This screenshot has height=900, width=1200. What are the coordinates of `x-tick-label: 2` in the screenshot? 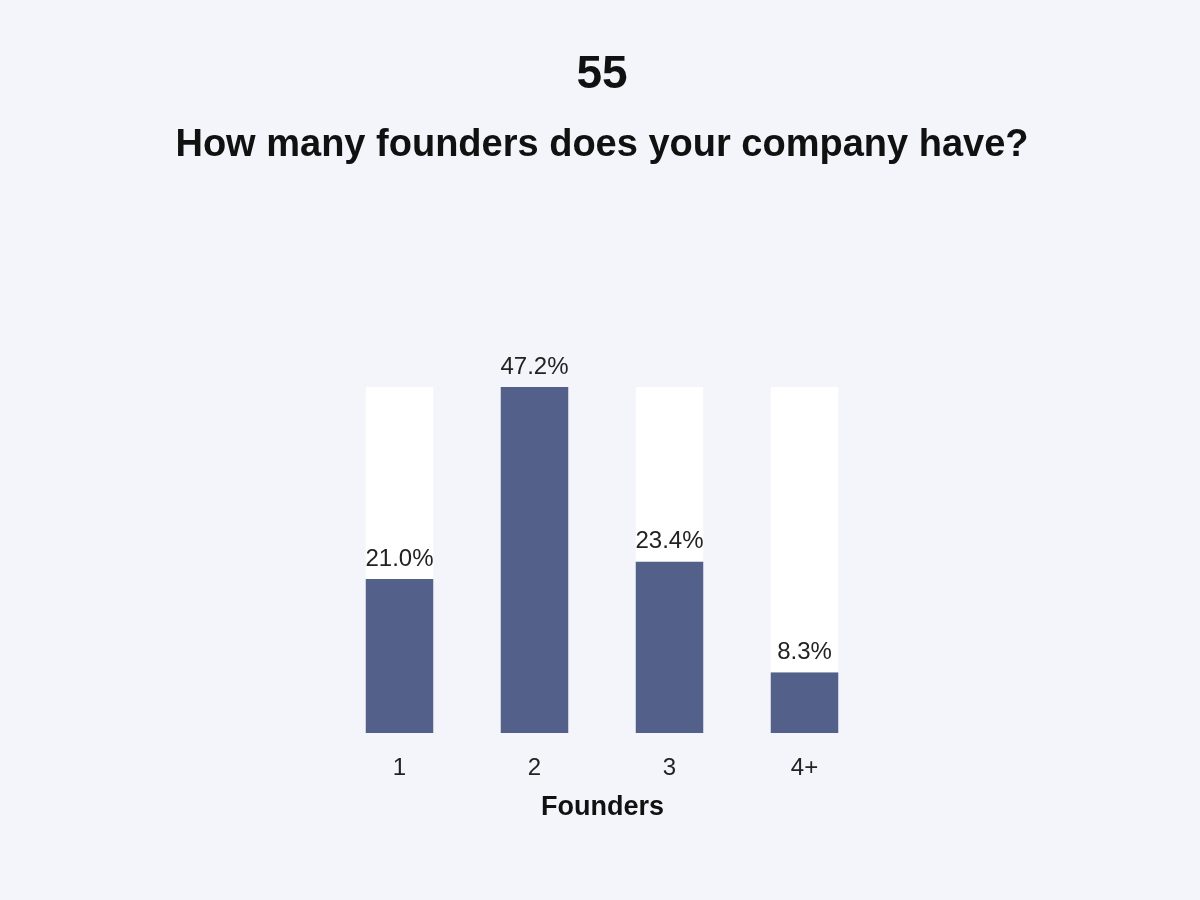 It's located at (534, 766).